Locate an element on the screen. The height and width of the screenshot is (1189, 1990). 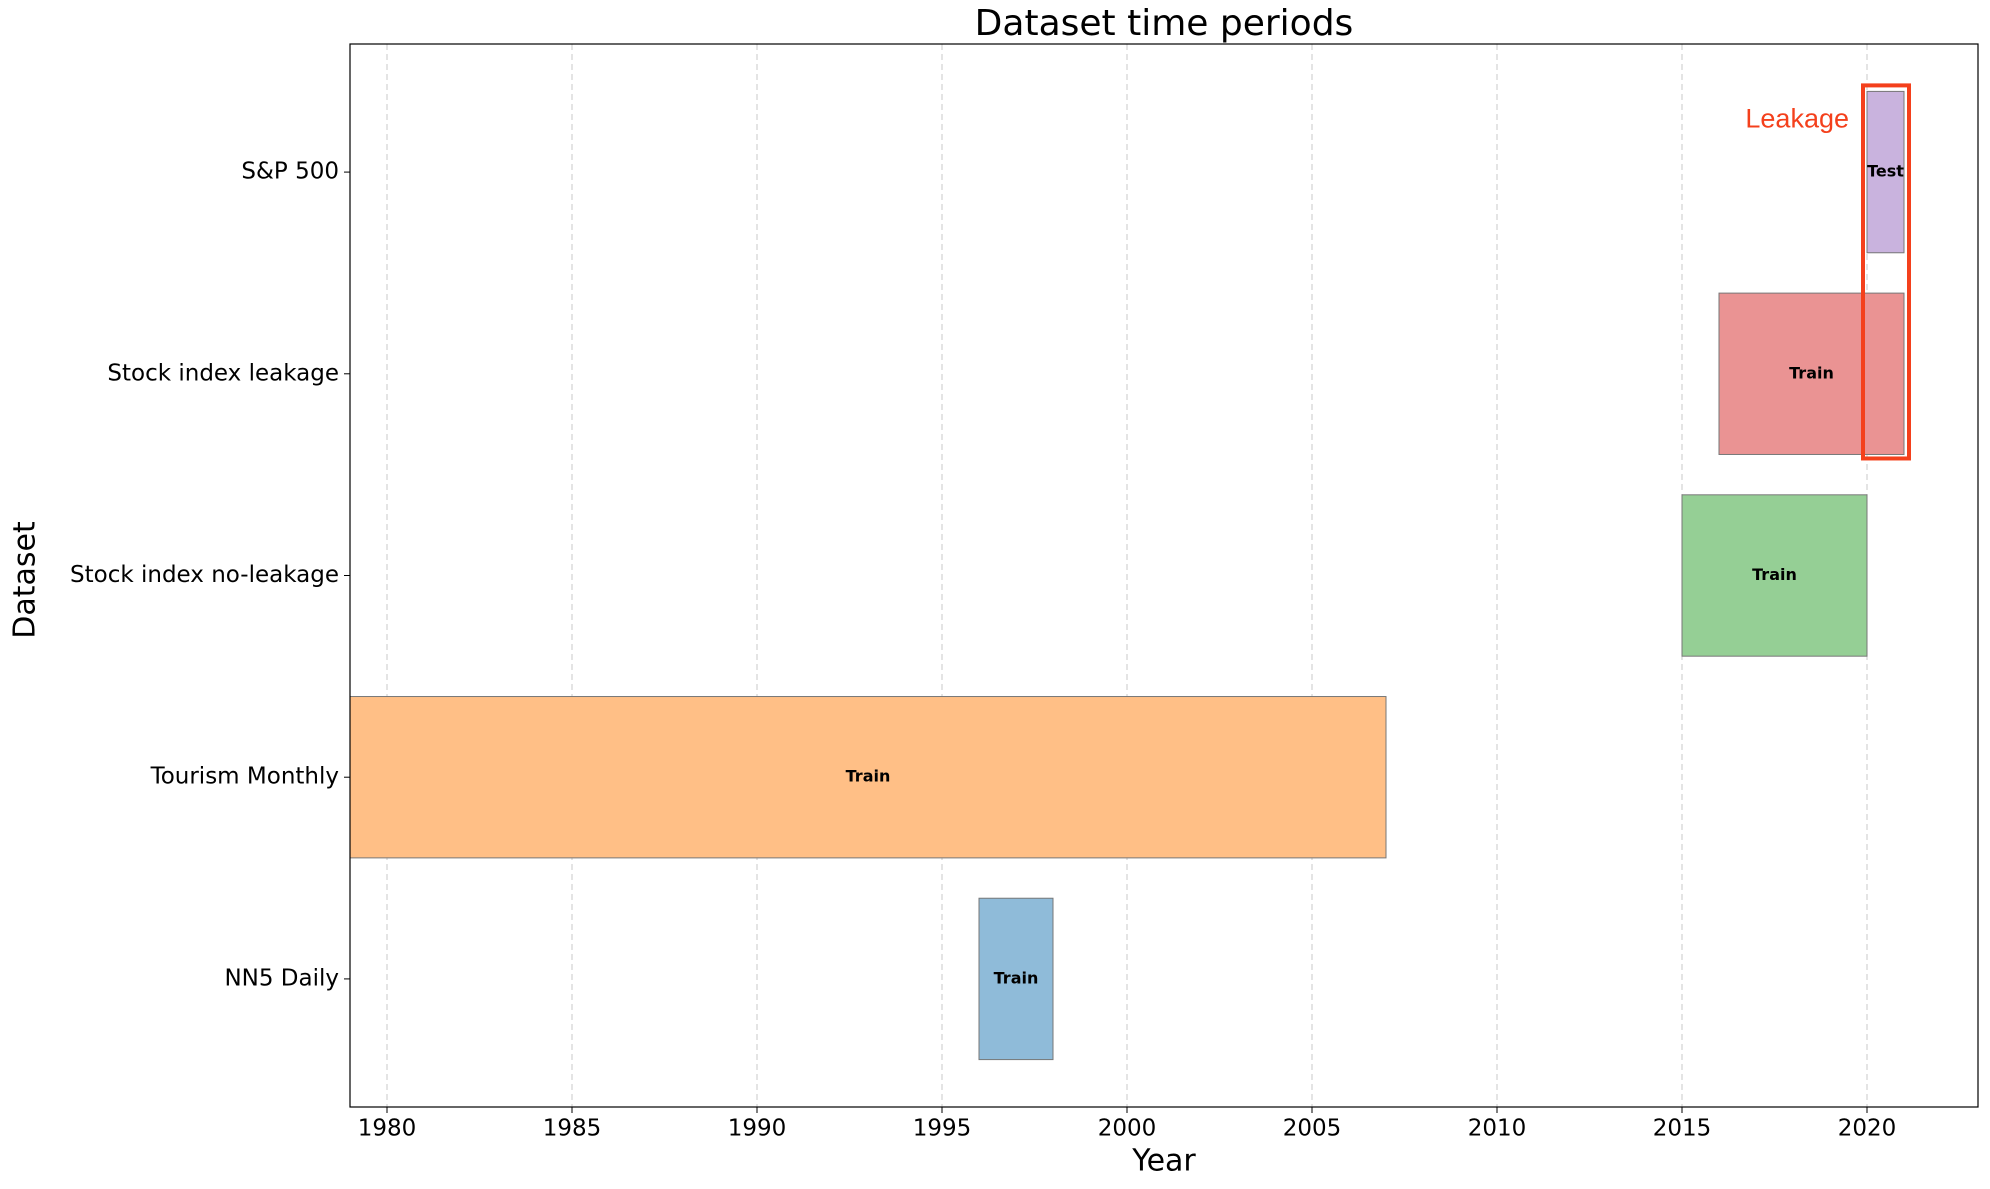
bar-label: Test is located at coordinates (1885, 171).